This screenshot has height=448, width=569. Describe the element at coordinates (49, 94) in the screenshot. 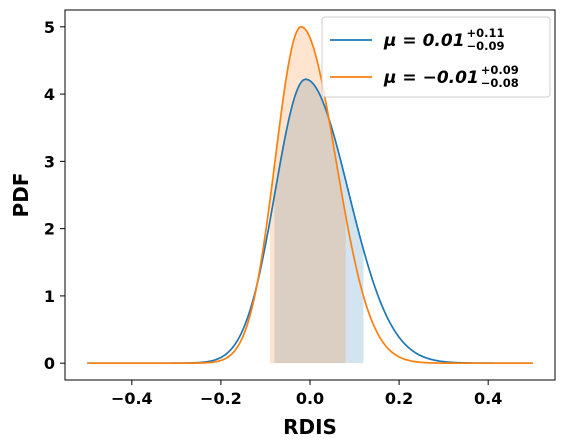

I see `y-tick-label: 4` at that location.